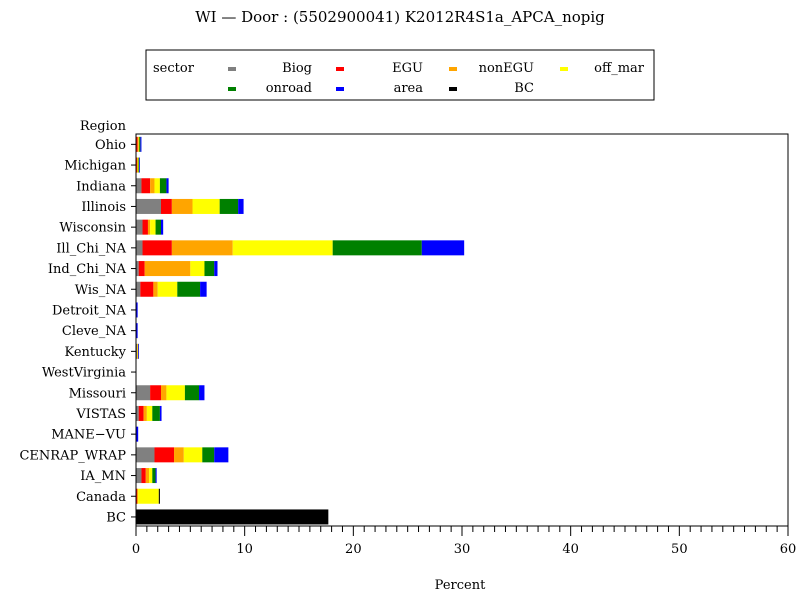 Image resolution: width=800 pixels, height=600 pixels. What do you see at coordinates (189, 289) in the screenshot?
I see `bar-wis-na-onroad` at bounding box center [189, 289].